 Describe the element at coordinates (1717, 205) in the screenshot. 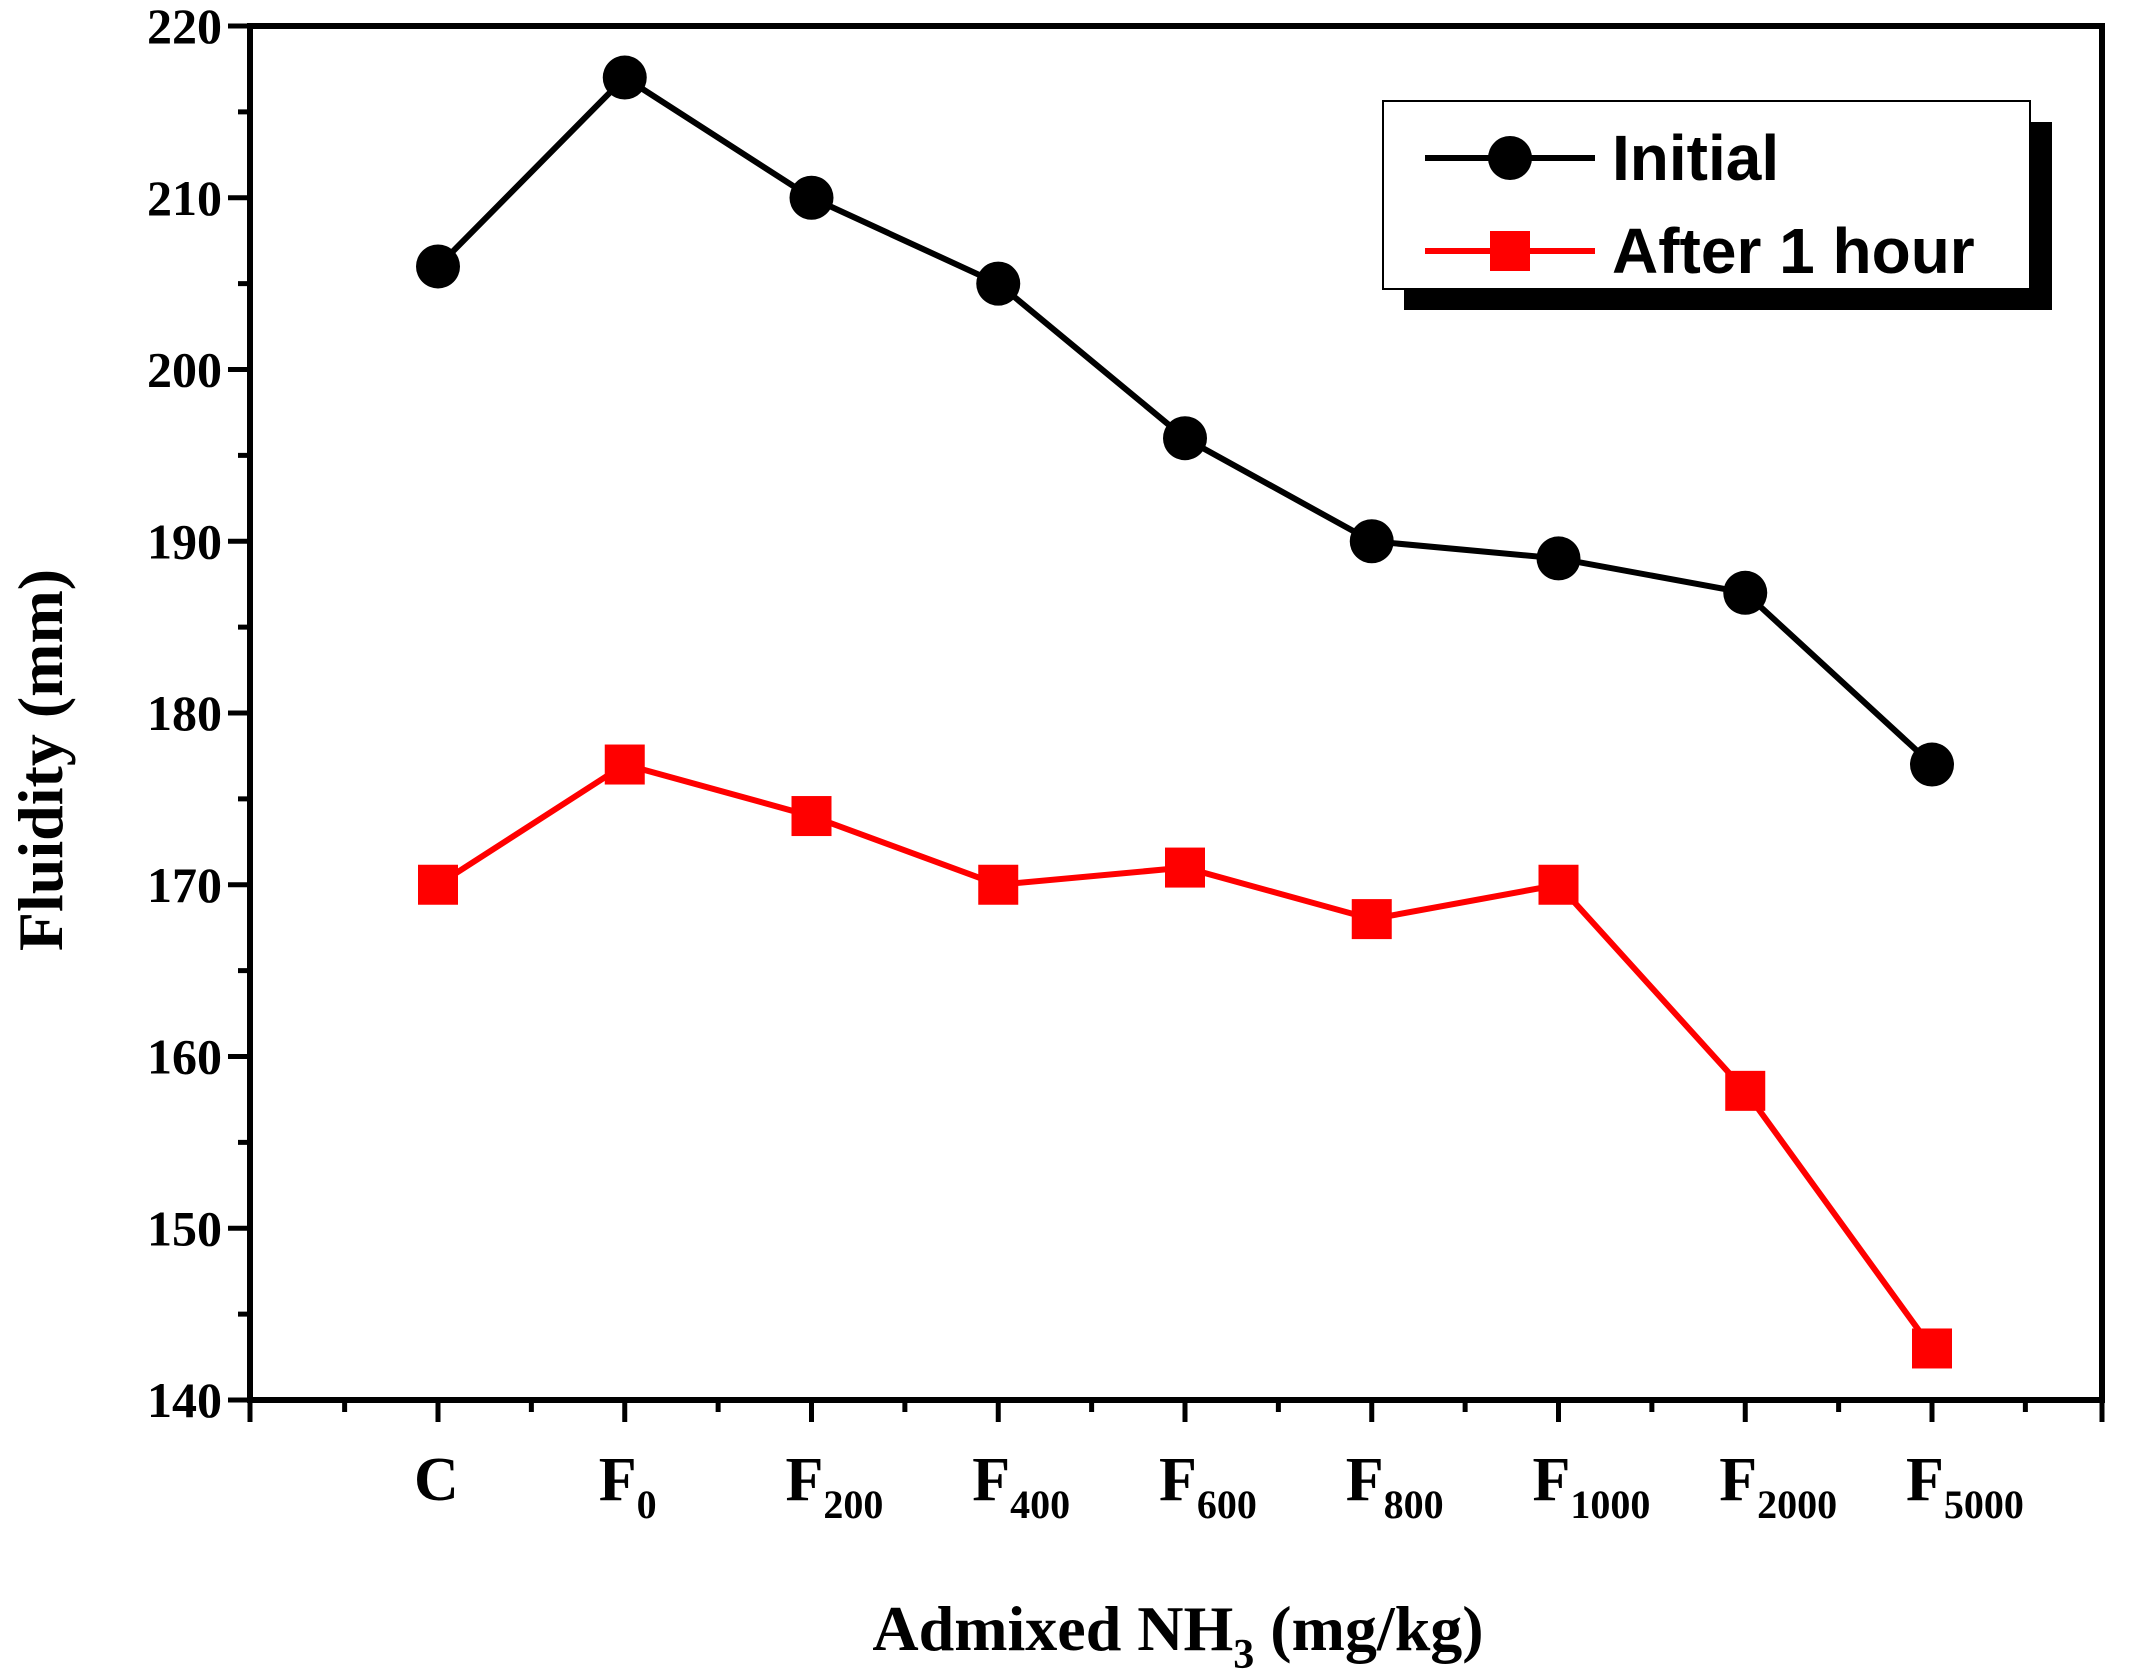

I see `legend: Initial After 1 hour` at that location.